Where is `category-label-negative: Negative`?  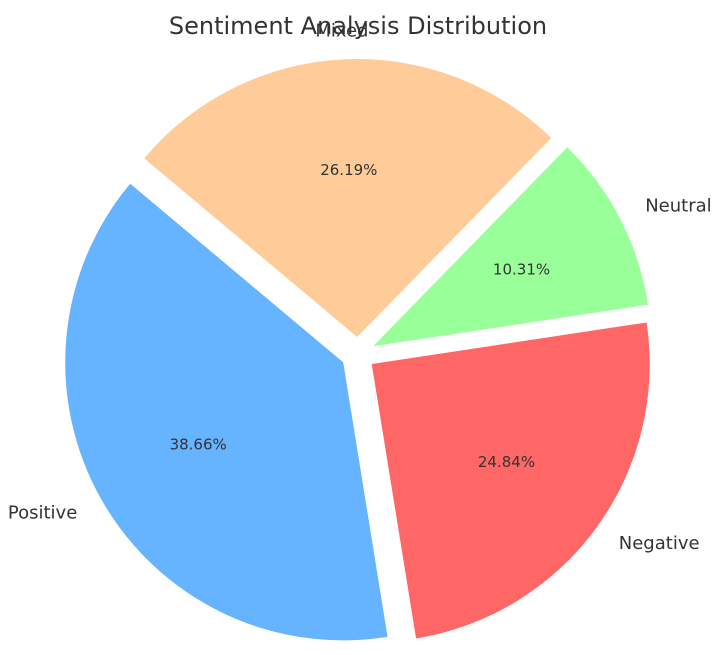 category-label-negative: Negative is located at coordinates (659, 543).